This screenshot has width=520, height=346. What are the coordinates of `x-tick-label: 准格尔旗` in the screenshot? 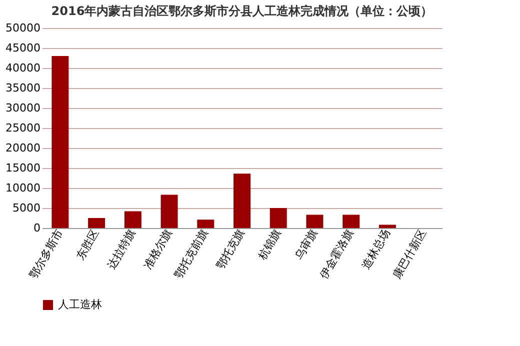 It's located at (157, 249).